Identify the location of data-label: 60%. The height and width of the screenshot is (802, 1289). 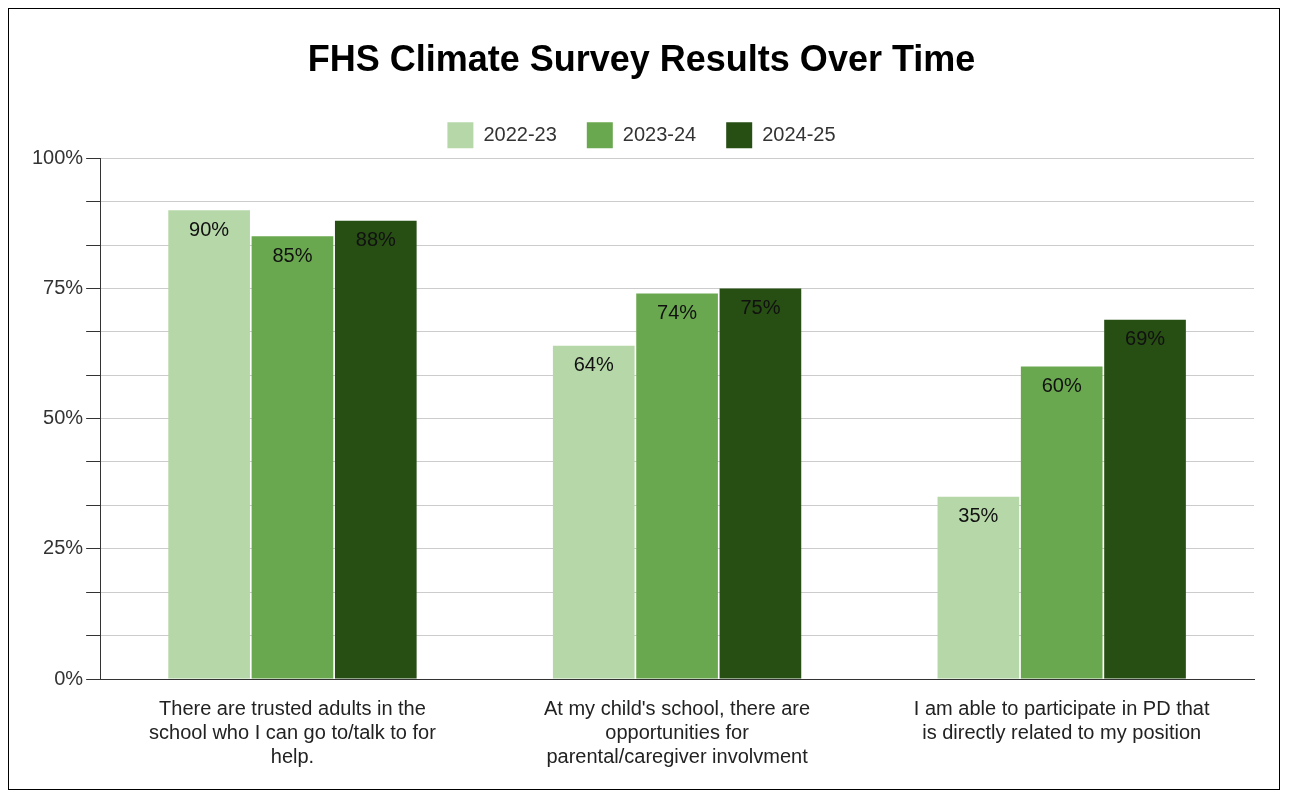
(1061, 385).